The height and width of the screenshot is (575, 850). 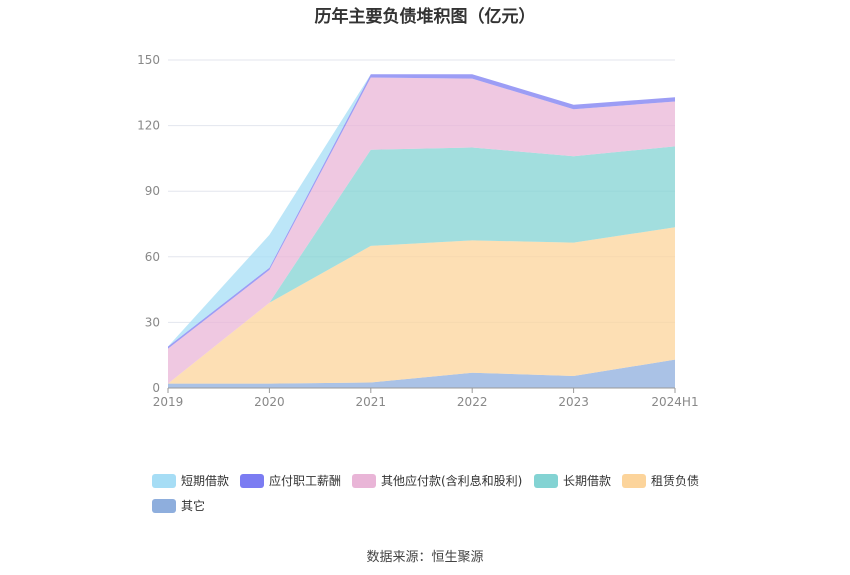 What do you see at coordinates (452, 481) in the screenshot?
I see `legend-label: 其他应付款(含利息和股利)` at bounding box center [452, 481].